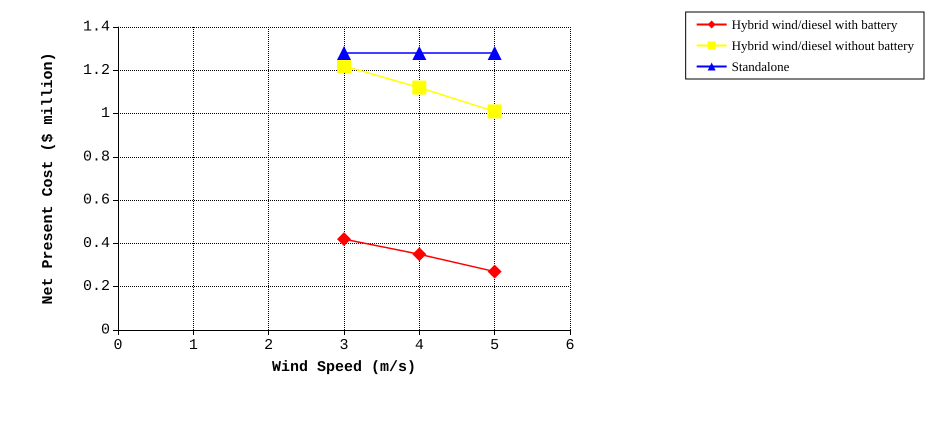 The width and height of the screenshot is (938, 423). What do you see at coordinates (269, 345) in the screenshot?
I see `x-tick-label: 2` at bounding box center [269, 345].